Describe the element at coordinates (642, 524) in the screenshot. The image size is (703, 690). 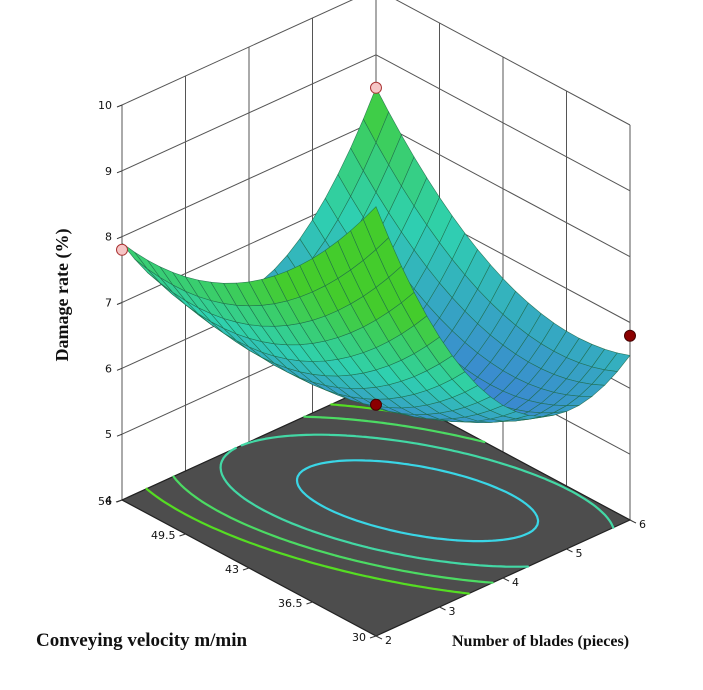
I see `x-tick-label: 6` at that location.